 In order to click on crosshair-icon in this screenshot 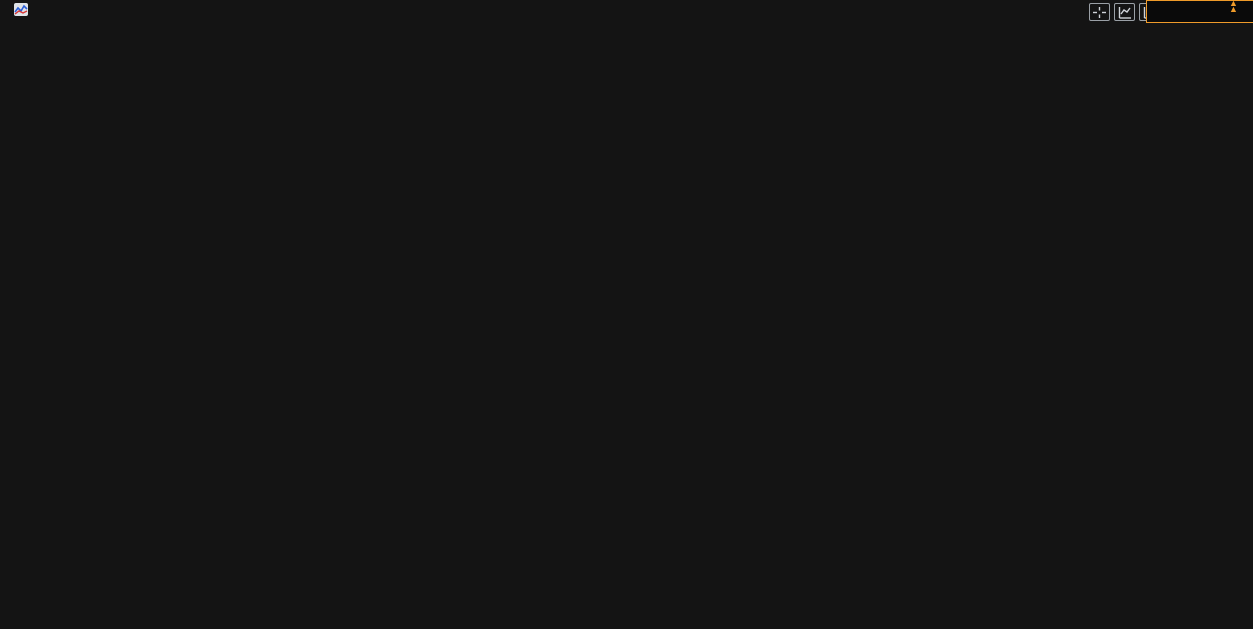, I will do `click(1099, 12)`.